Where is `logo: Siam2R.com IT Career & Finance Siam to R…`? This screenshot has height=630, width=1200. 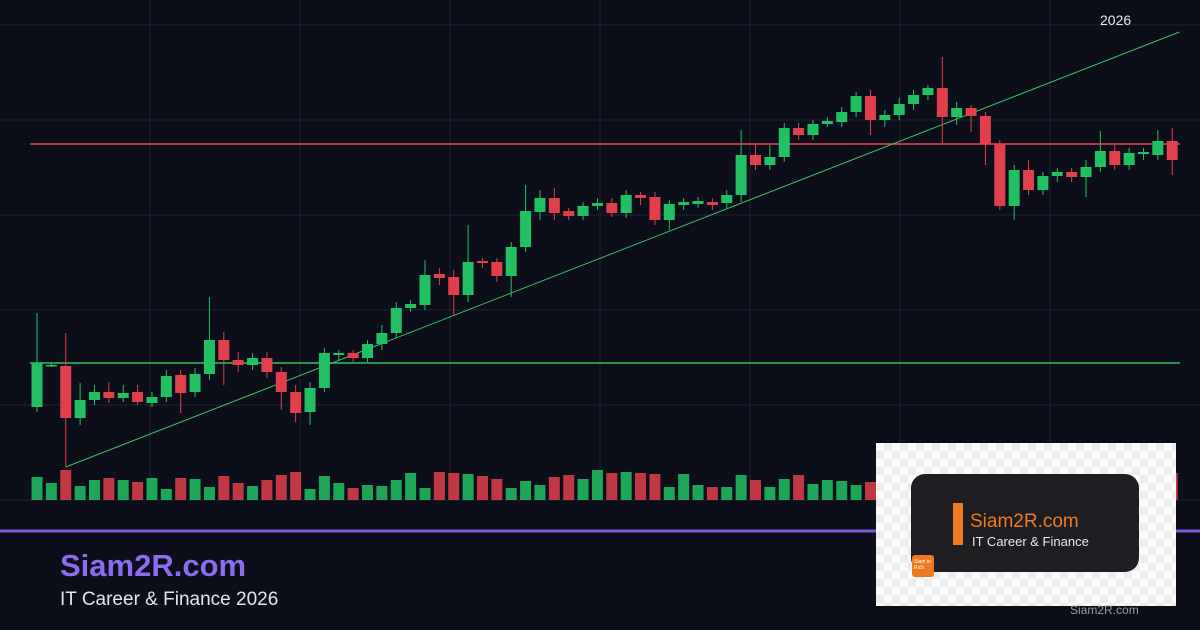
logo: Siam2R.com IT Career & Finance Siam to R… is located at coordinates (1025, 525).